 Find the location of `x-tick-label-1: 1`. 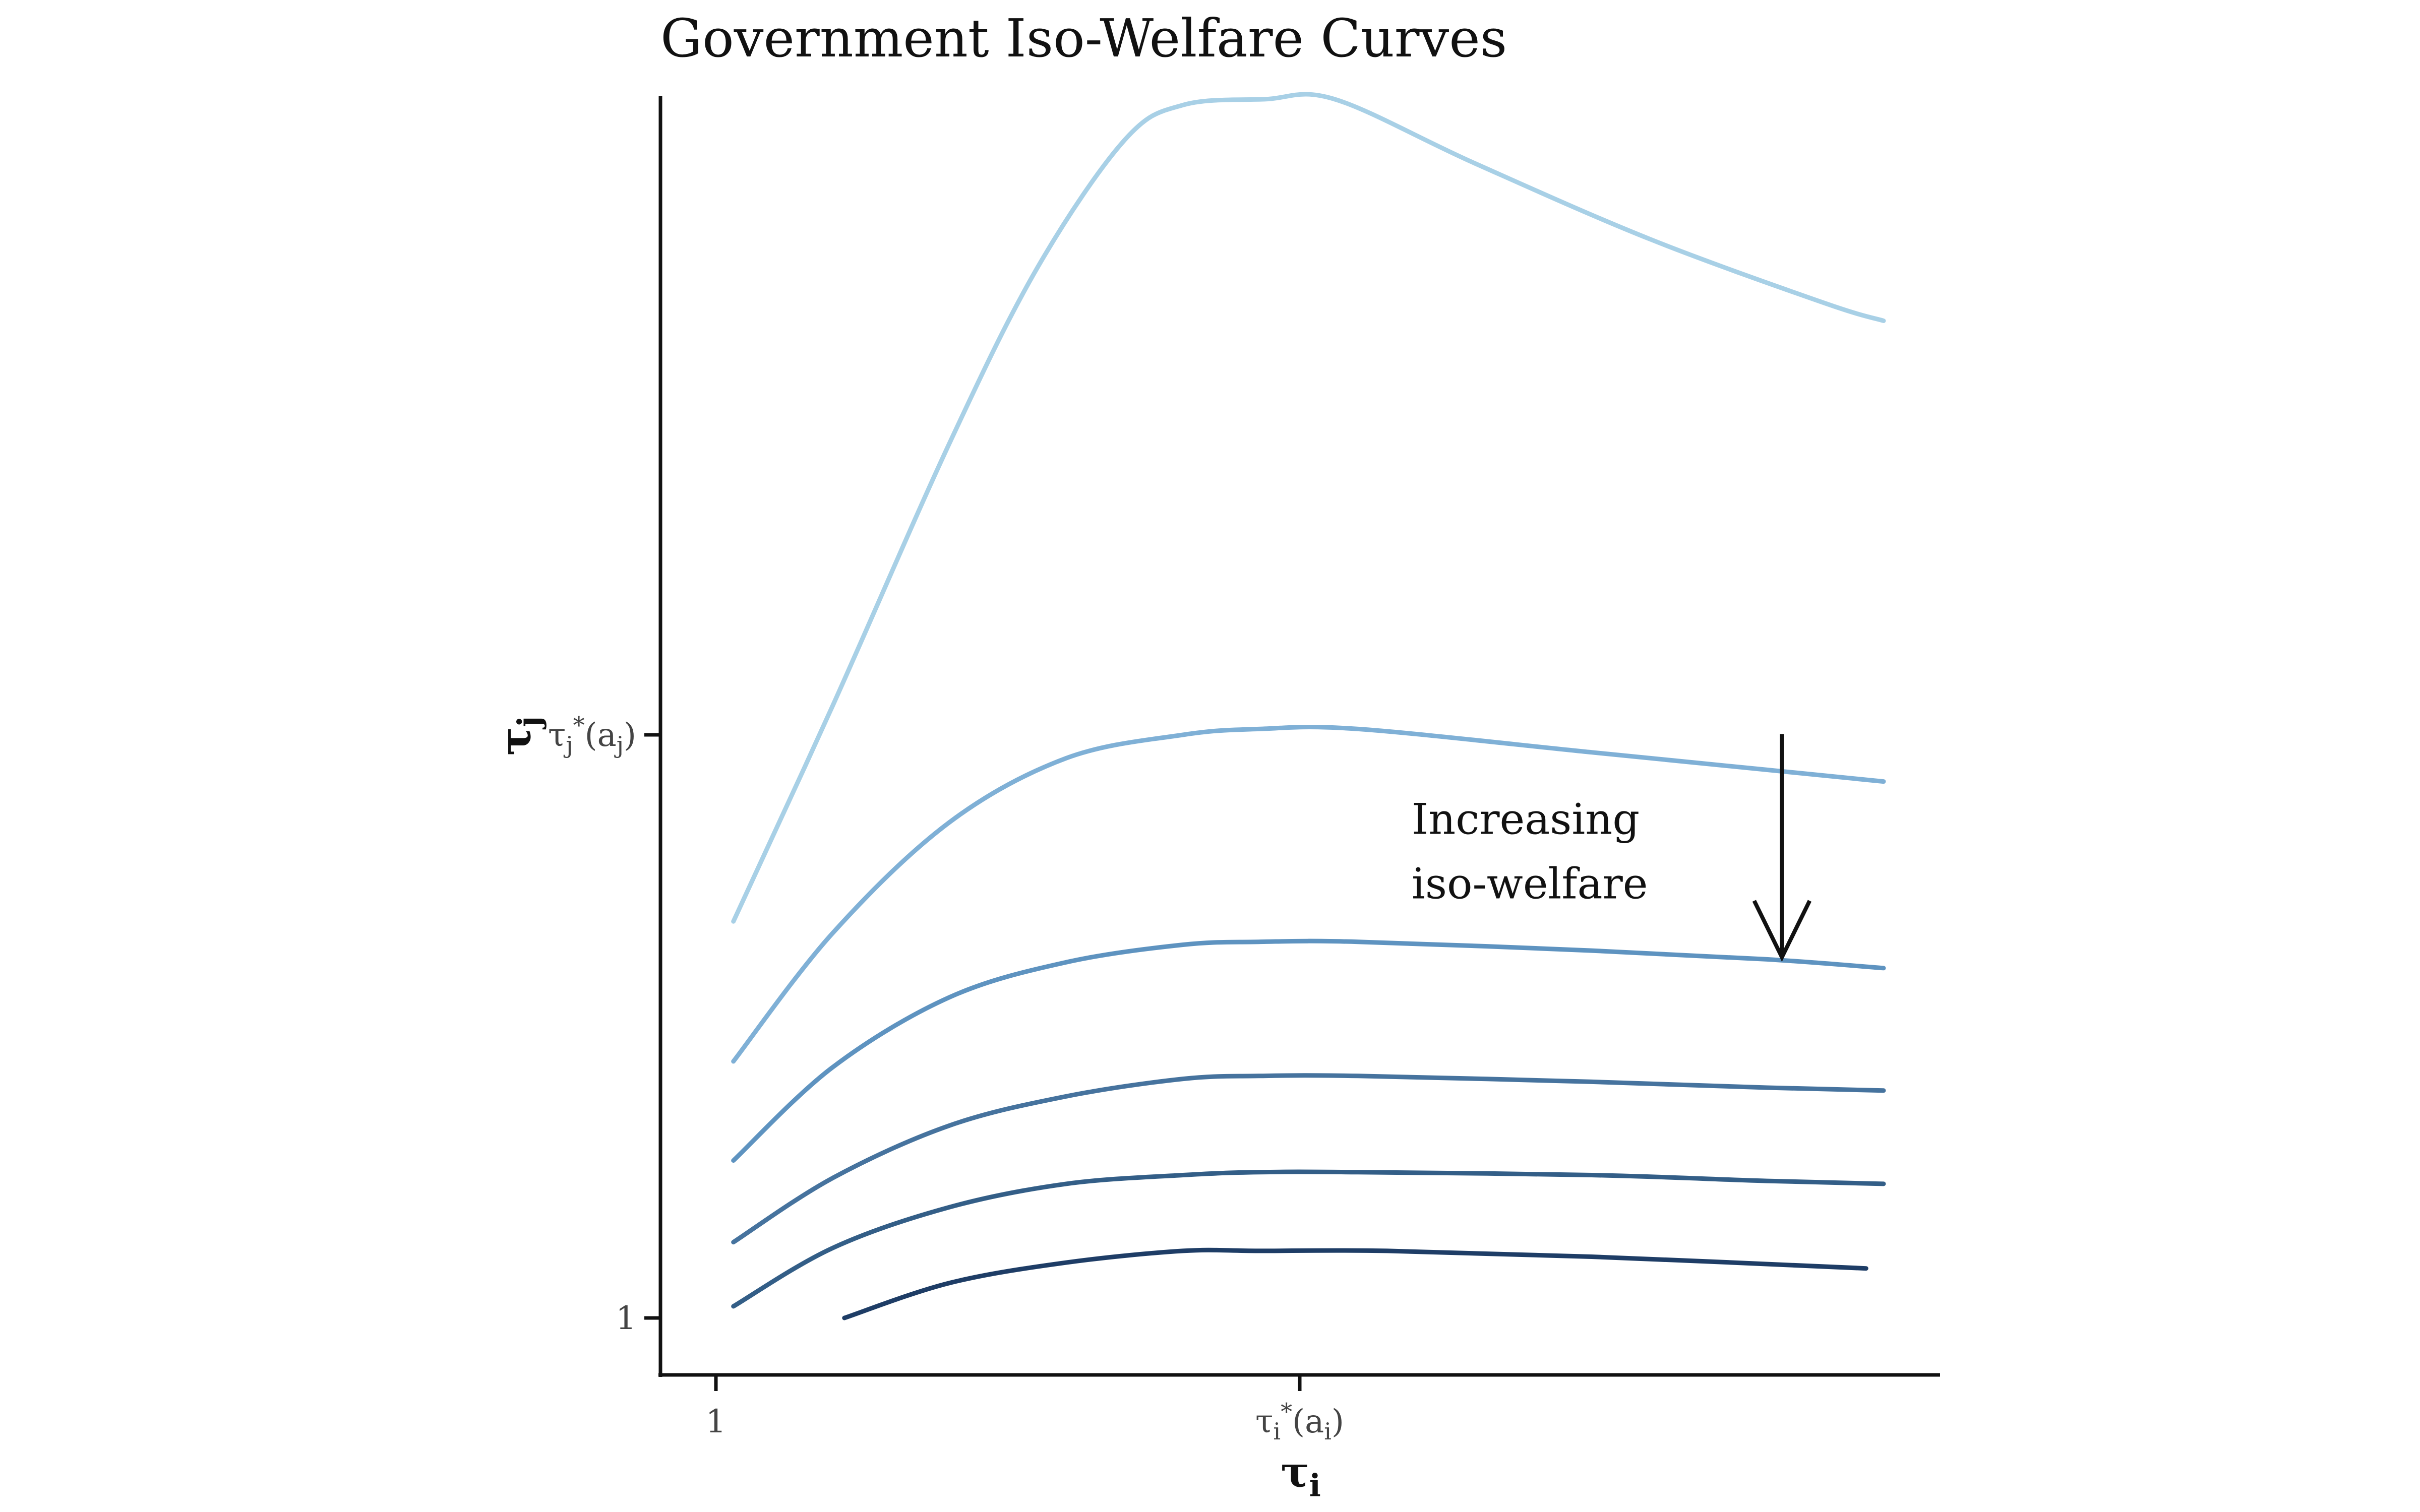

x-tick-label-1: 1 is located at coordinates (716, 1421).